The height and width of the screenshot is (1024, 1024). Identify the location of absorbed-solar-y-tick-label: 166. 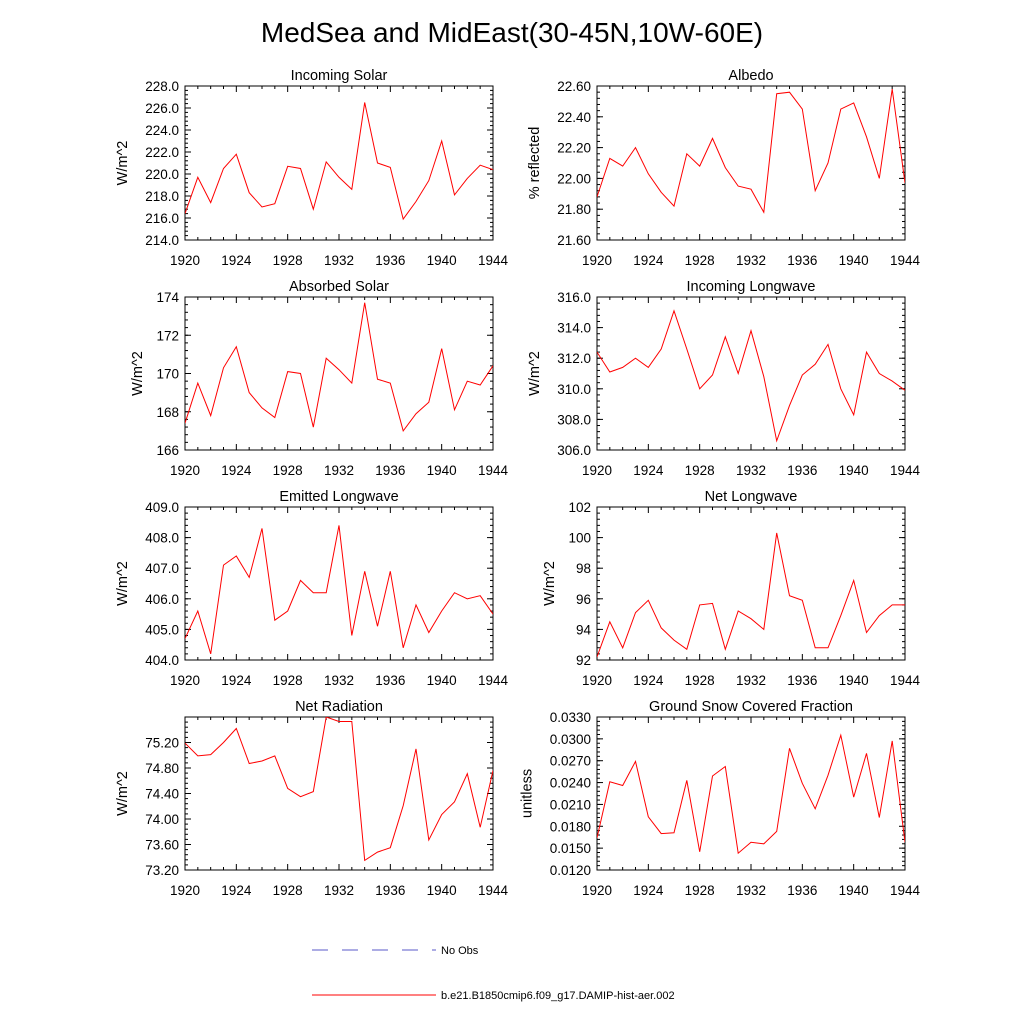
(167, 450).